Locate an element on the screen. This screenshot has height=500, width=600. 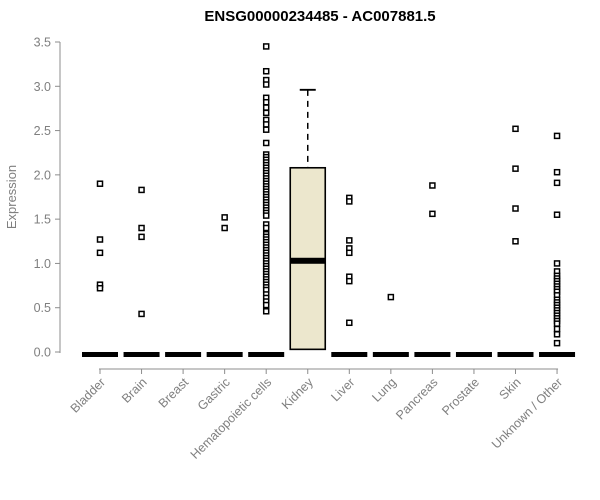
x-tick-label: Gastric is located at coordinates (214, 394).